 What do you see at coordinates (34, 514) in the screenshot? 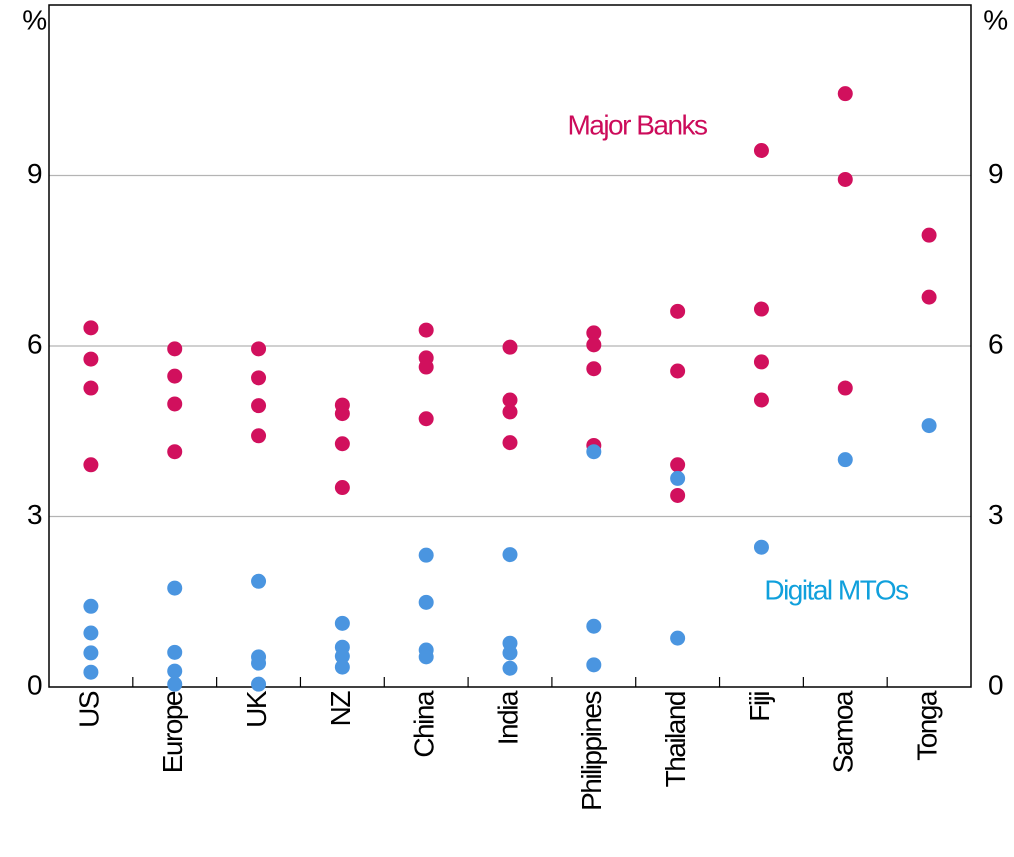
I see `y-tick-label: 3` at bounding box center [34, 514].